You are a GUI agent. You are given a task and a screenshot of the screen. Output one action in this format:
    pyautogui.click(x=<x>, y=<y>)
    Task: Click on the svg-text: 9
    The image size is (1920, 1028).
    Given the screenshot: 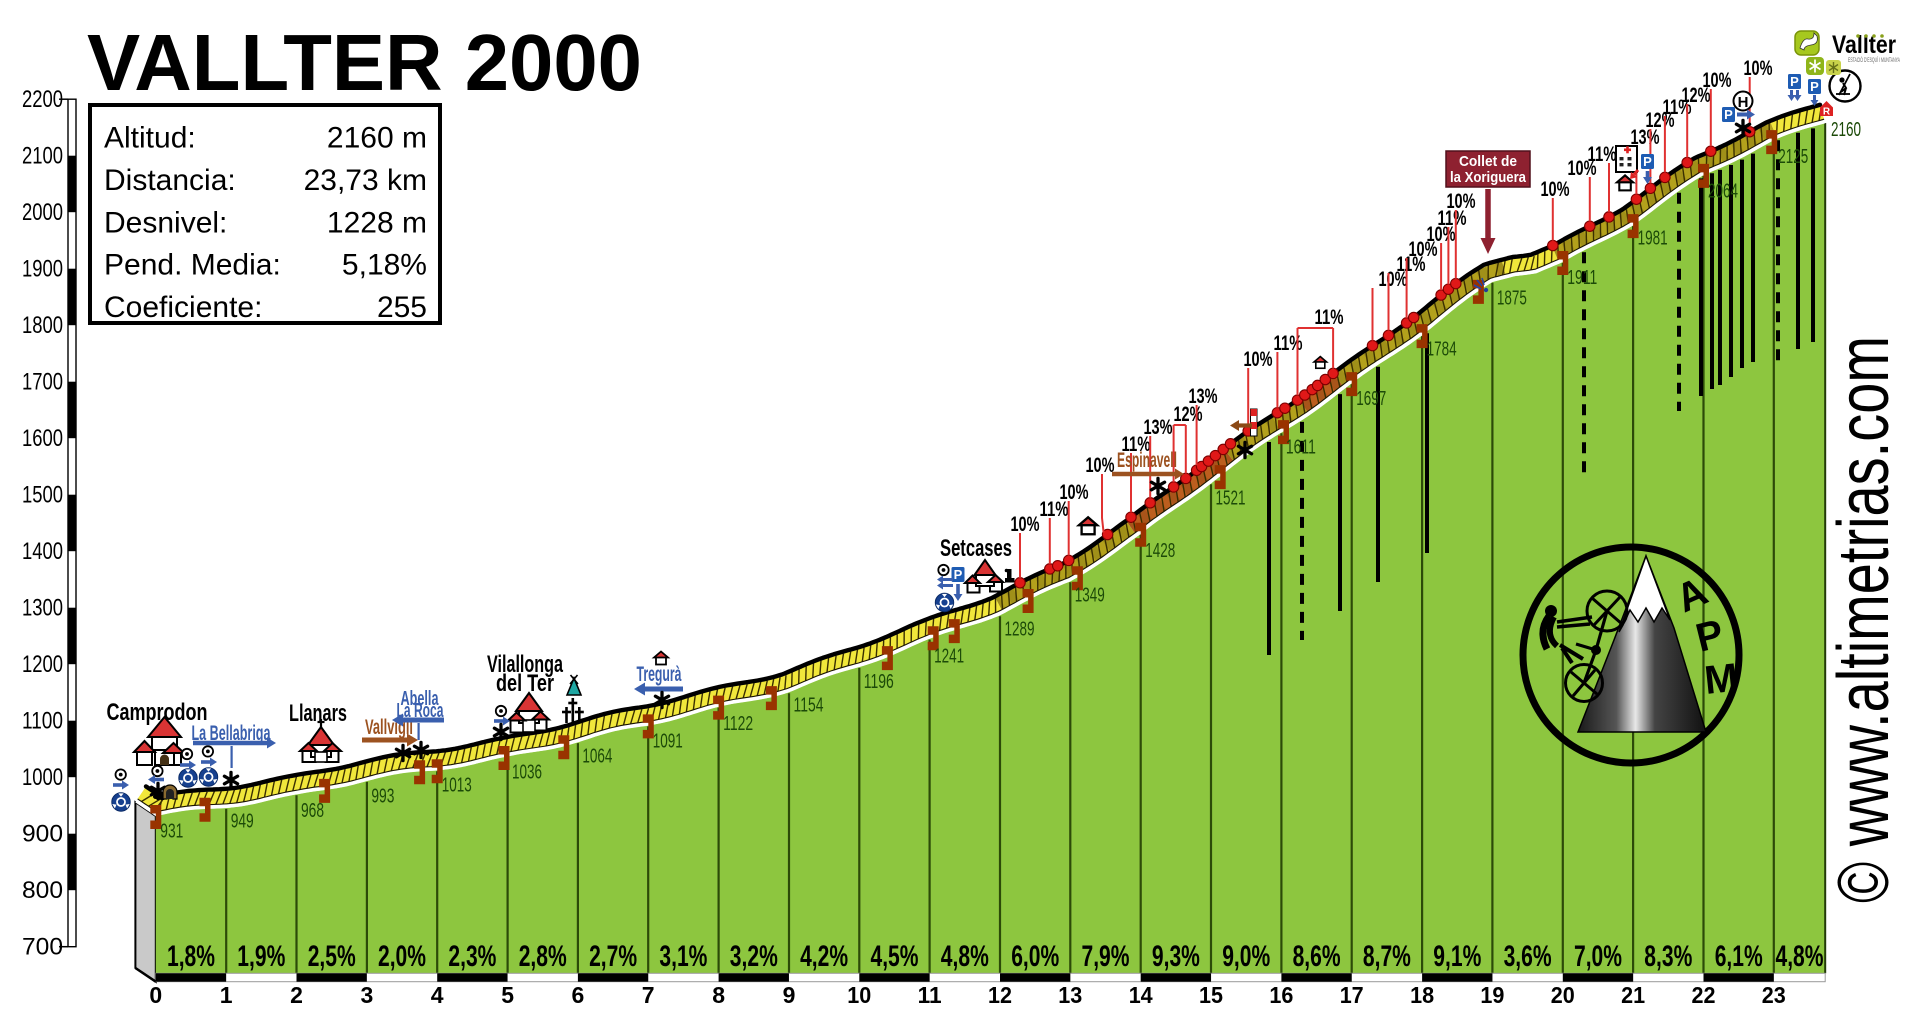 What is the action you would take?
    pyautogui.click(x=789, y=995)
    